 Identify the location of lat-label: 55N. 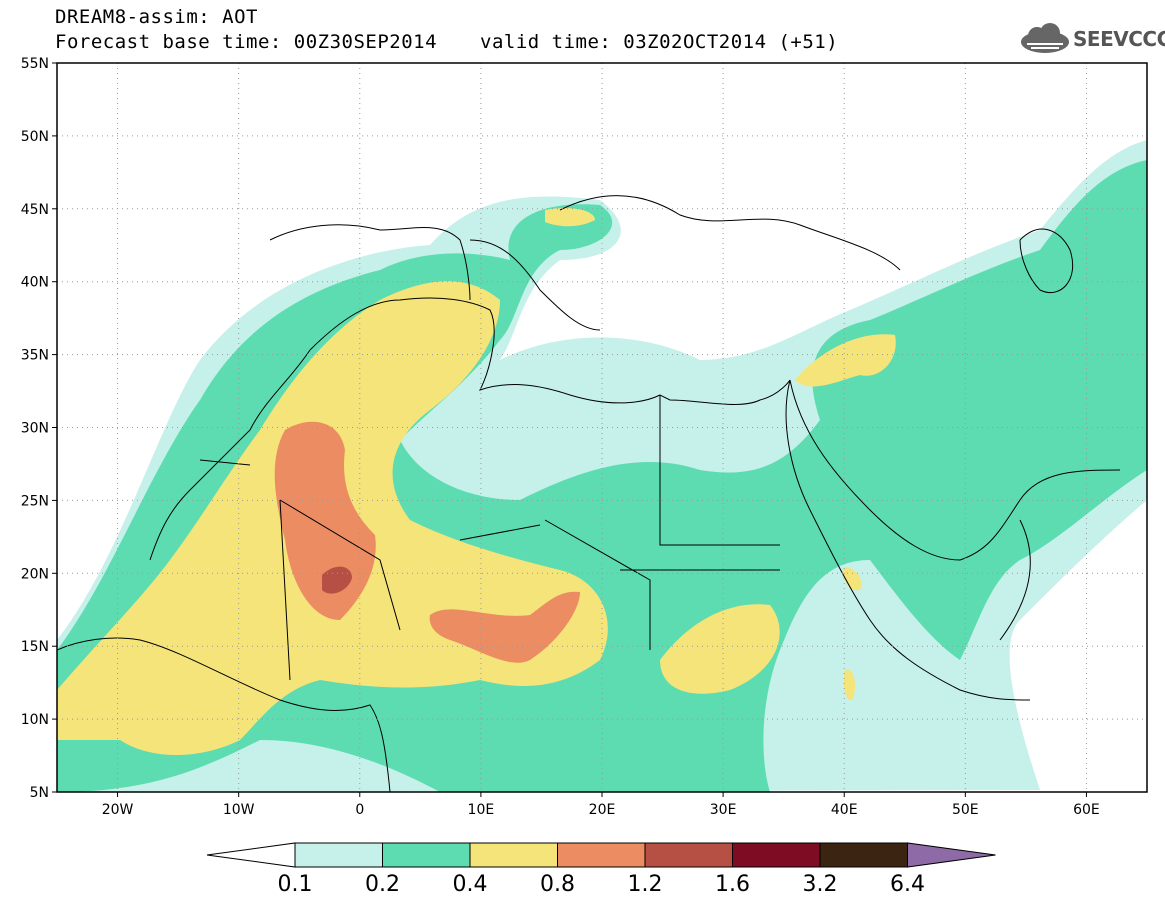
(35, 64).